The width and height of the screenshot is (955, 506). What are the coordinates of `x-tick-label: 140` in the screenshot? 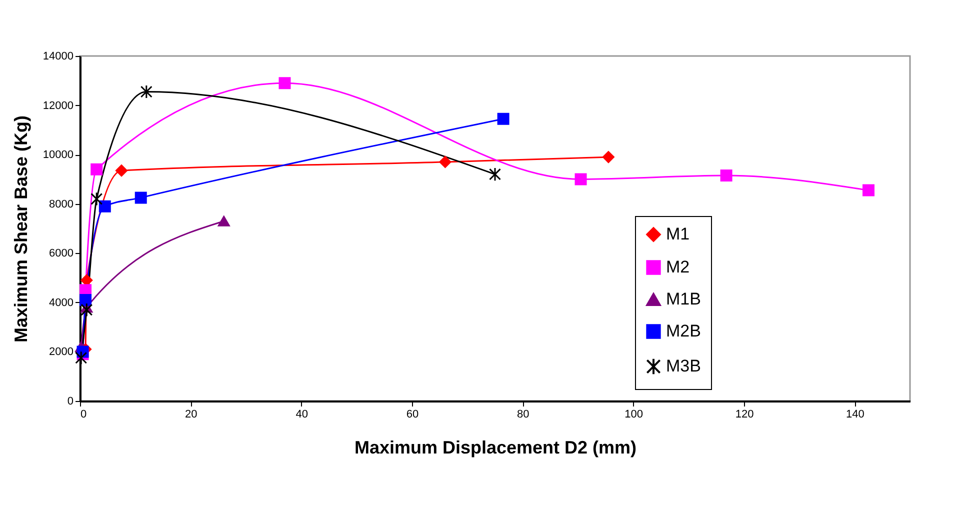 It's located at (855, 414).